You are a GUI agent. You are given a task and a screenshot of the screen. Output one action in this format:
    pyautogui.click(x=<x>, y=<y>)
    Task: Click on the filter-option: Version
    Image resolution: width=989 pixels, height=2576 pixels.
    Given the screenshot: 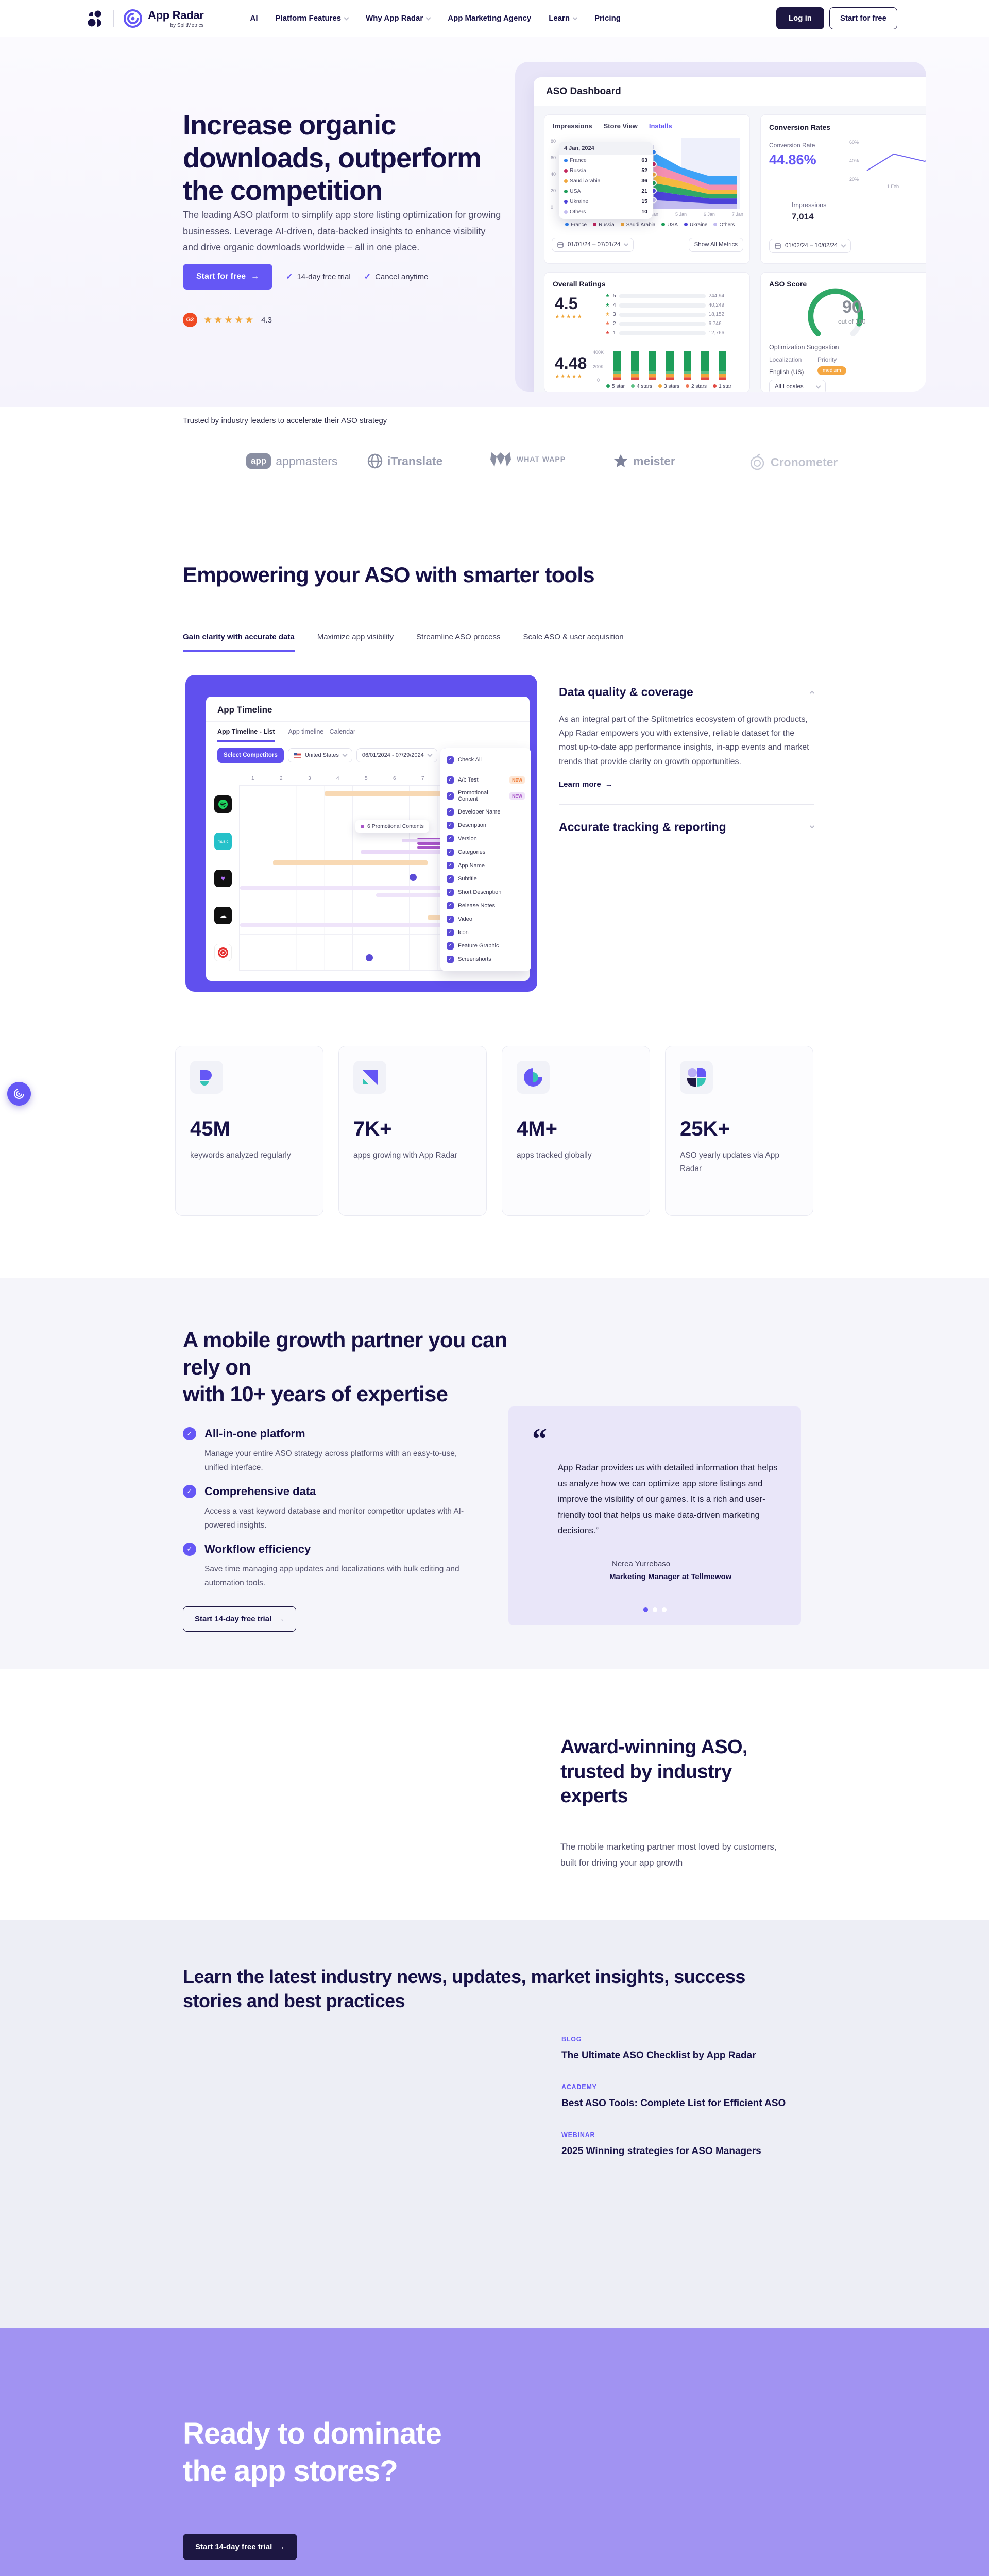 What is the action you would take?
    pyautogui.click(x=485, y=838)
    